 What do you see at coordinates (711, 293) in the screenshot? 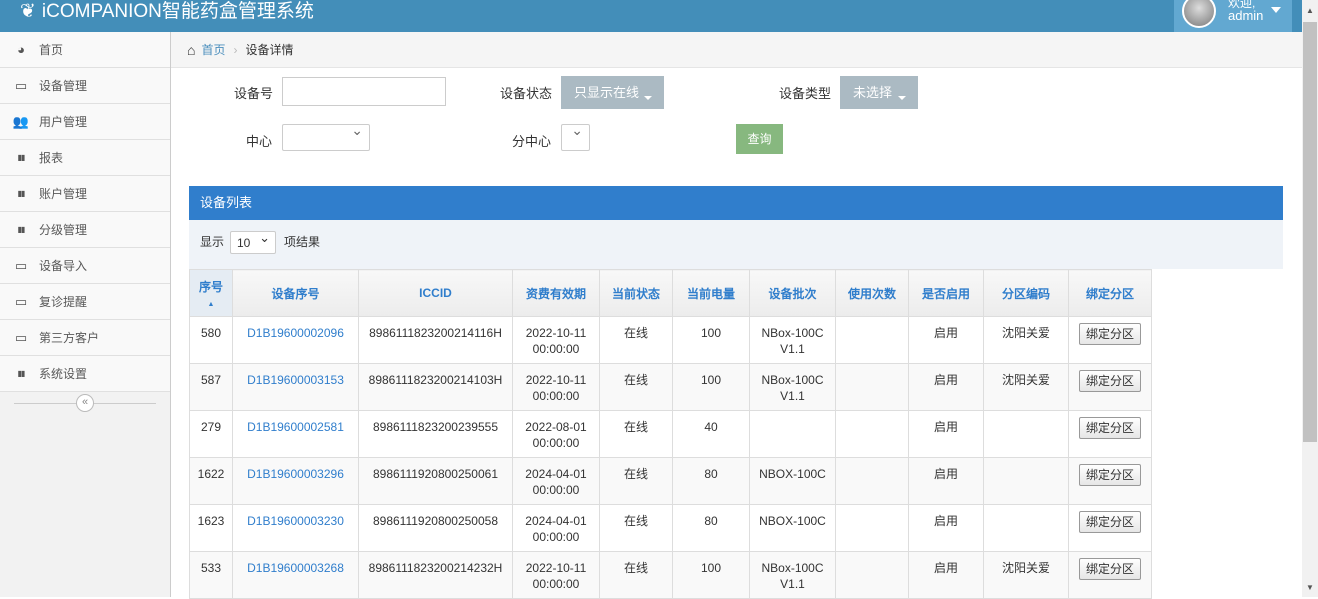
I see `column-header: 当前电量` at bounding box center [711, 293].